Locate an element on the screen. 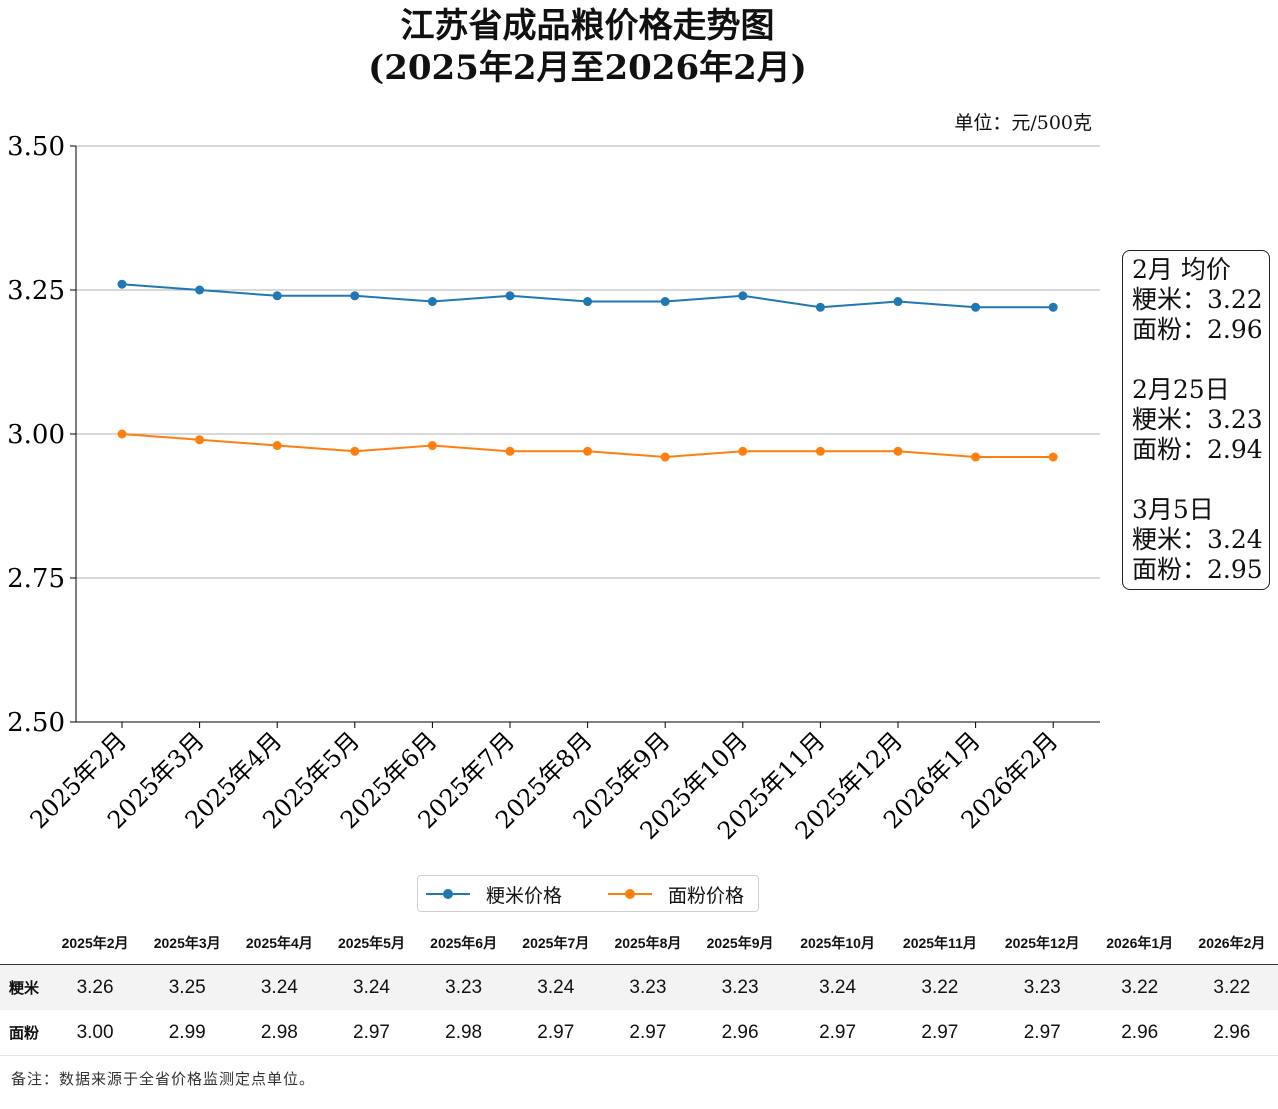 This screenshot has width=1278, height=1109. table-header: 2025年10月 is located at coordinates (837, 943).